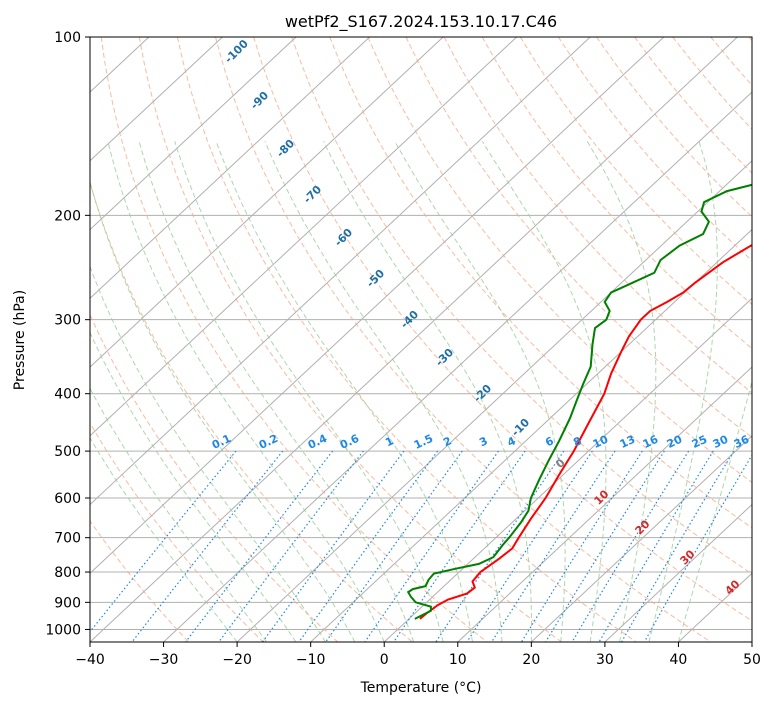 The width and height of the screenshot is (775, 708). I want to click on y-axis: 100 200 300 400 500 600 700 800 900 1000, so click(67, 334).